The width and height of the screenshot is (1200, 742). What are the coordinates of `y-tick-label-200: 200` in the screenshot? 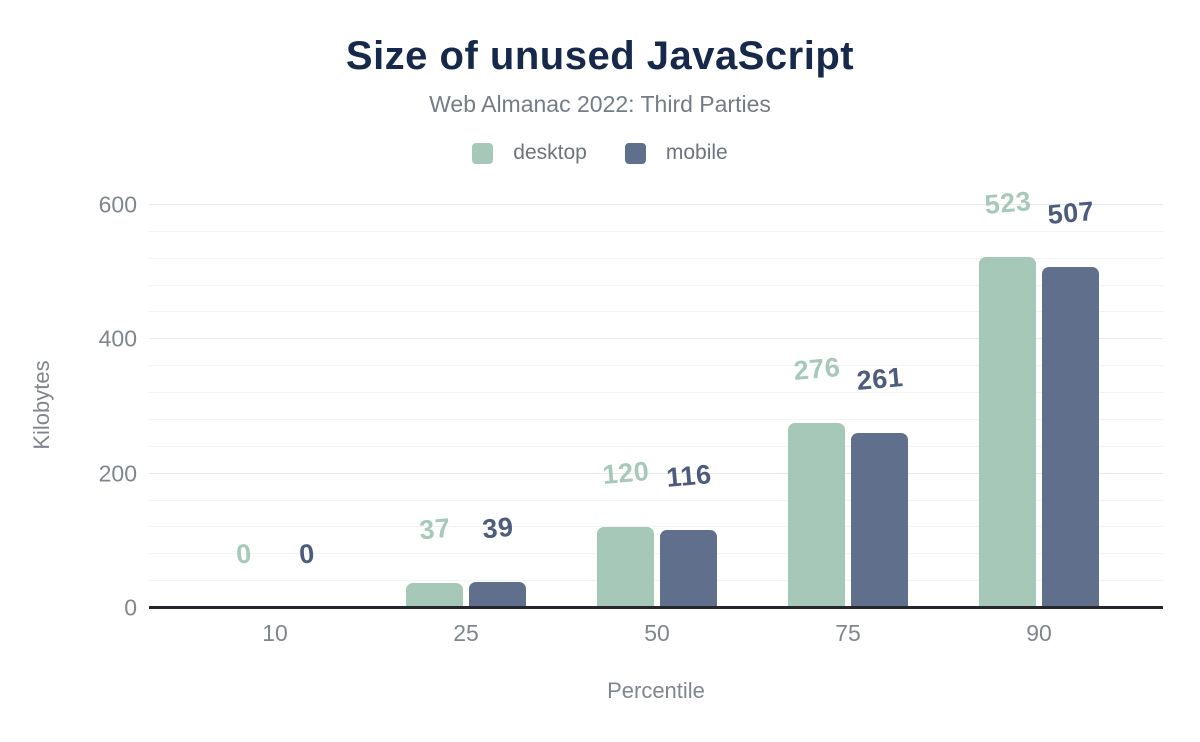 It's located at (117, 473).